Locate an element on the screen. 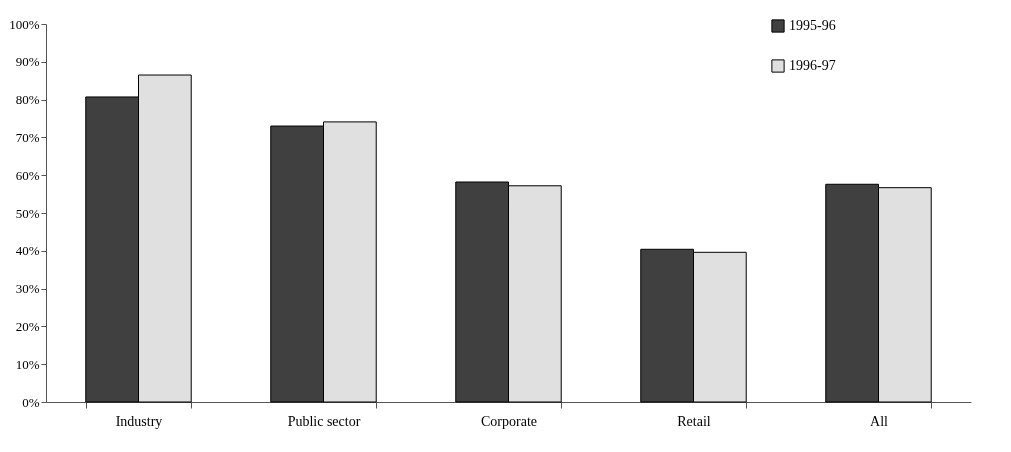 Image resolution: width=1011 pixels, height=452 pixels. x-tick-label: Retail is located at coordinates (694, 421).